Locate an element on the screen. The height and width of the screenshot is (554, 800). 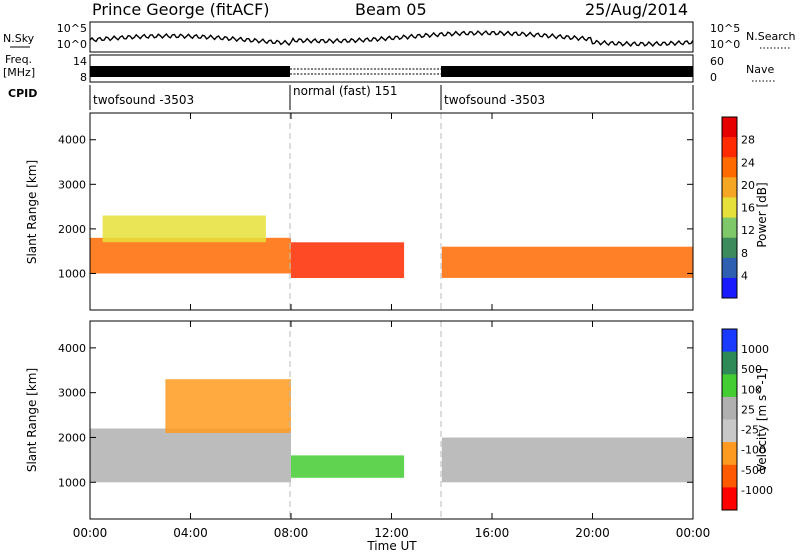
vel-colorbar-label: Velocity [m s^-1] is located at coordinates (762, 420).